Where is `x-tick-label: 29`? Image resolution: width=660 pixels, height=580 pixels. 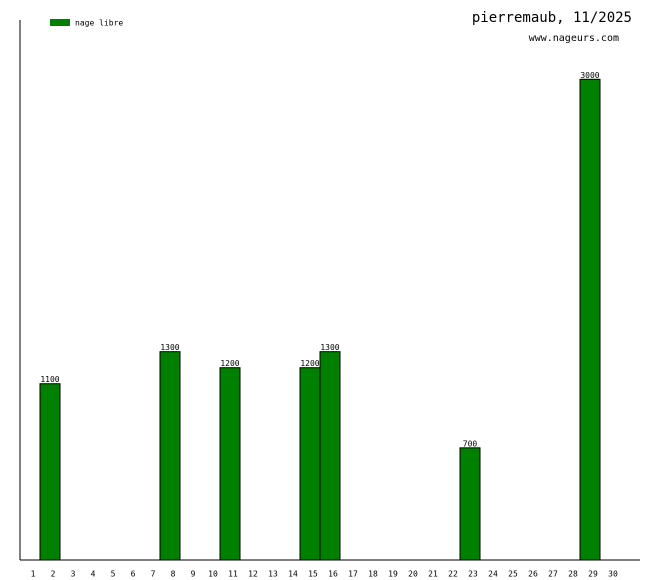 x-tick-label: 29 is located at coordinates (593, 574).